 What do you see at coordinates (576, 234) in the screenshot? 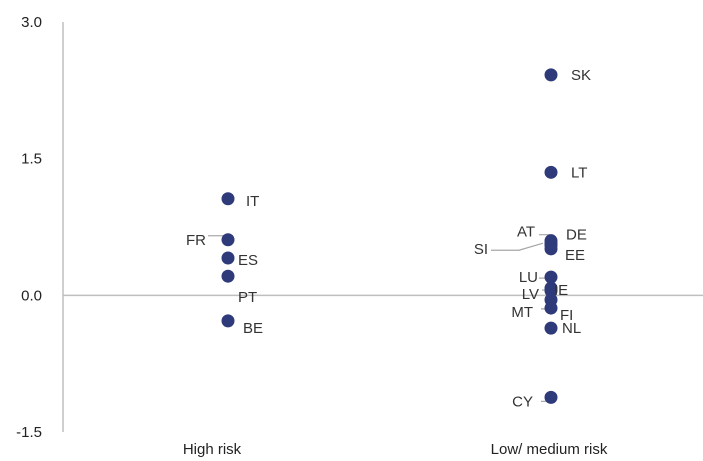
I see `point-label: DE` at bounding box center [576, 234].